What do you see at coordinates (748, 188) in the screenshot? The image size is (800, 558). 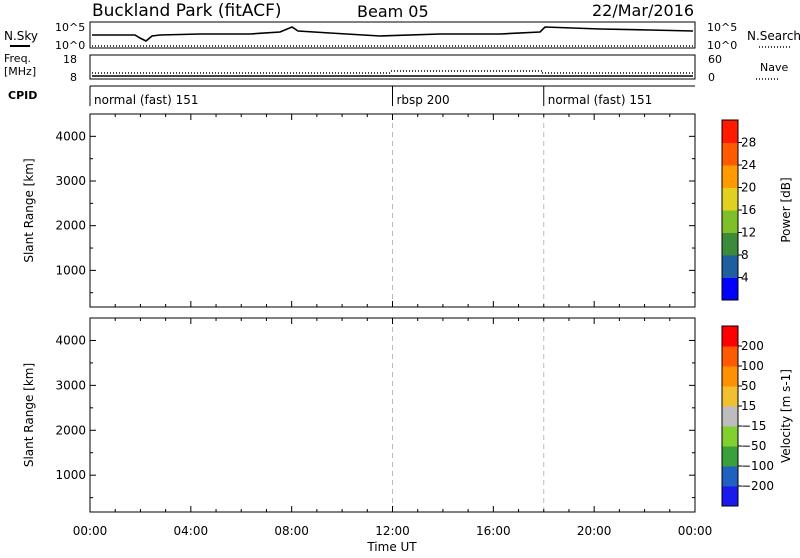 I see `colorbar-tick-label: 20` at bounding box center [748, 188].